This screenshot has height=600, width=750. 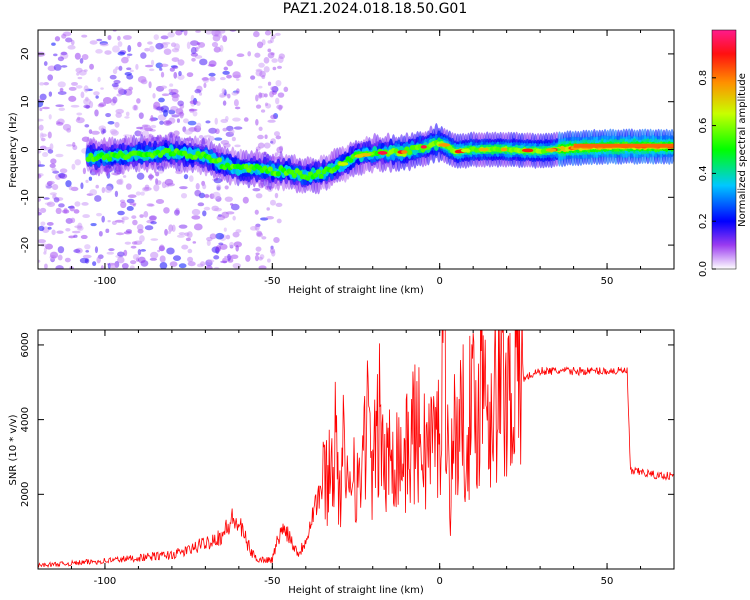 What do you see at coordinates (25, 149) in the screenshot?
I see `spectrogram-y-tick-label: 0` at bounding box center [25, 149].